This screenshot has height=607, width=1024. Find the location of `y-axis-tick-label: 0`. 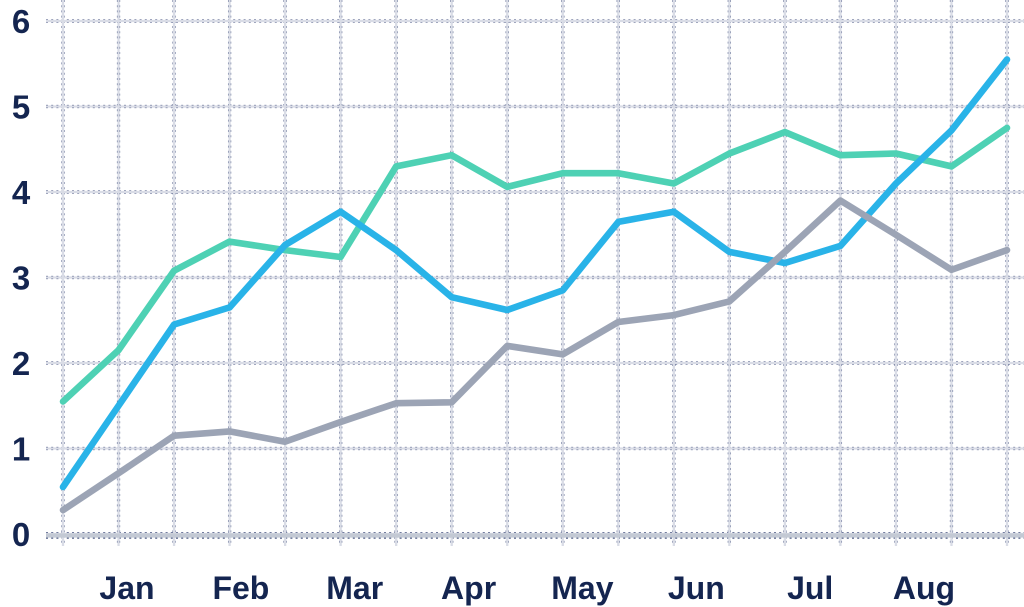

y-axis-tick-label: 0 is located at coordinates (21, 534).